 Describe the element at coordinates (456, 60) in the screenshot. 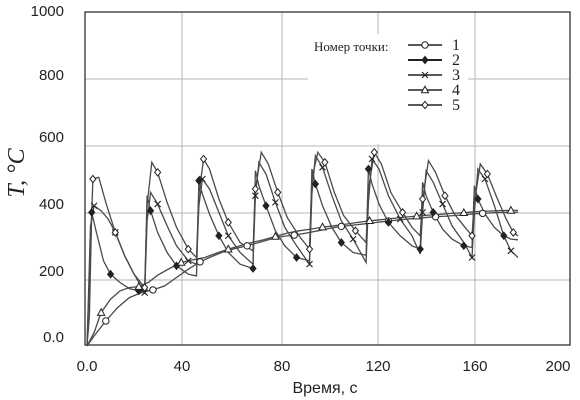

I see `legend-entry-label: 2` at that location.